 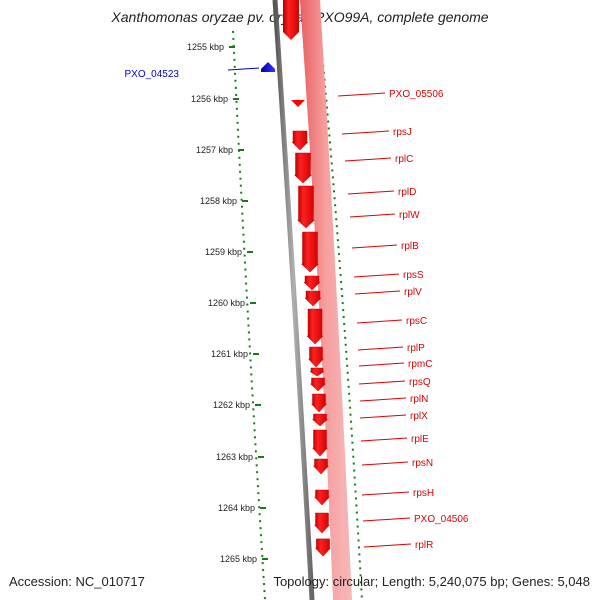 What do you see at coordinates (416, 94) in the screenshot?
I see `gene-label-pxo-05506: PXO_05506` at bounding box center [416, 94].